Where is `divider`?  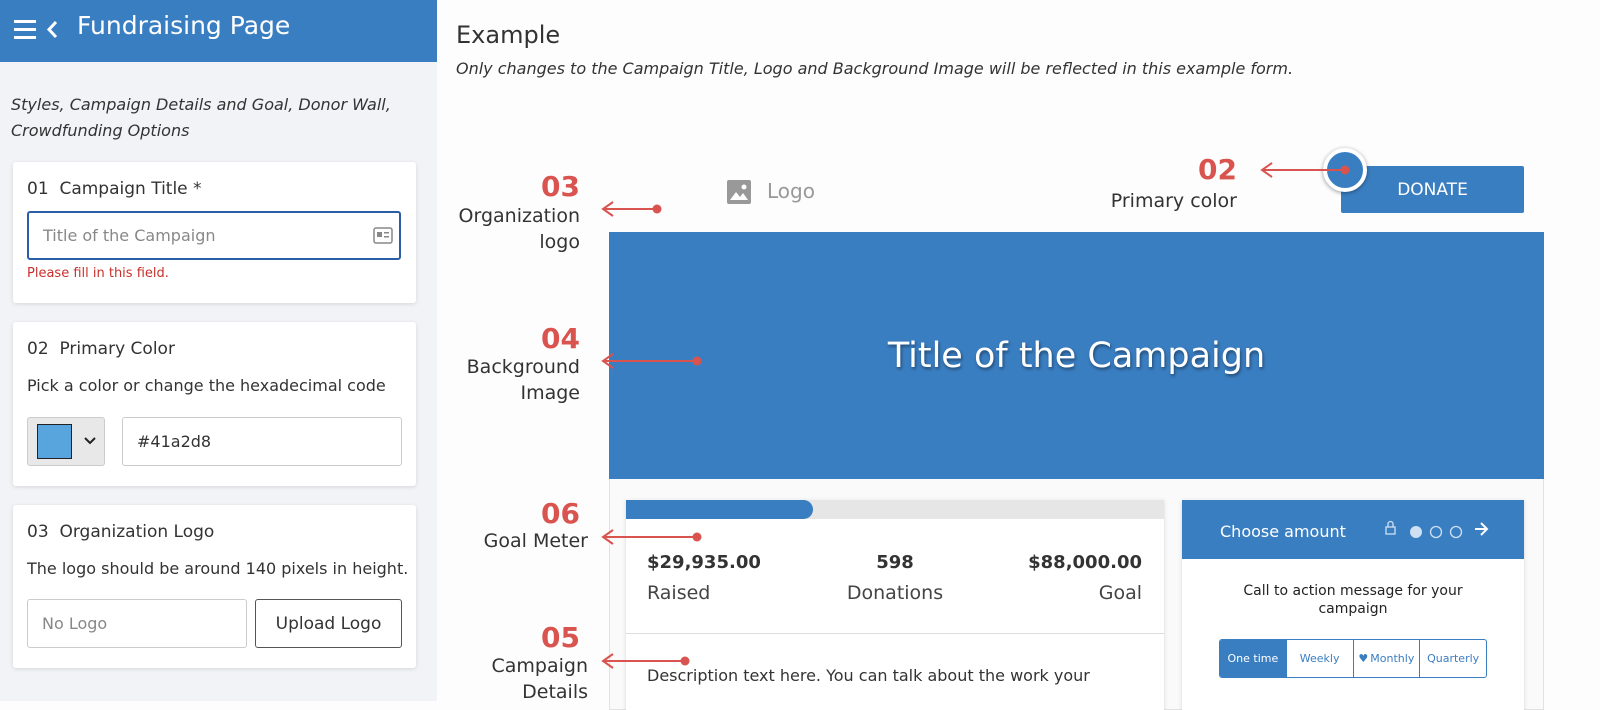
divider is located at coordinates (895, 633).